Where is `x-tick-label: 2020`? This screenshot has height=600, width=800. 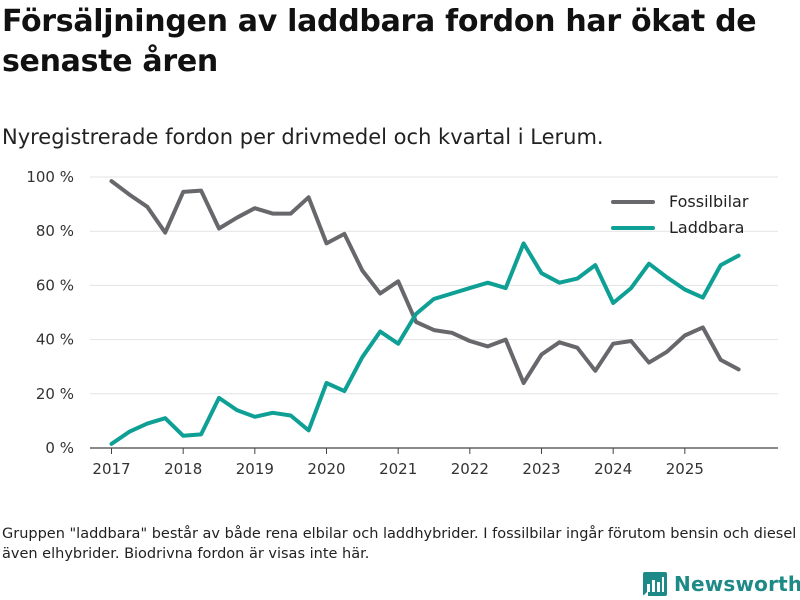
x-tick-label: 2020 is located at coordinates (326, 469).